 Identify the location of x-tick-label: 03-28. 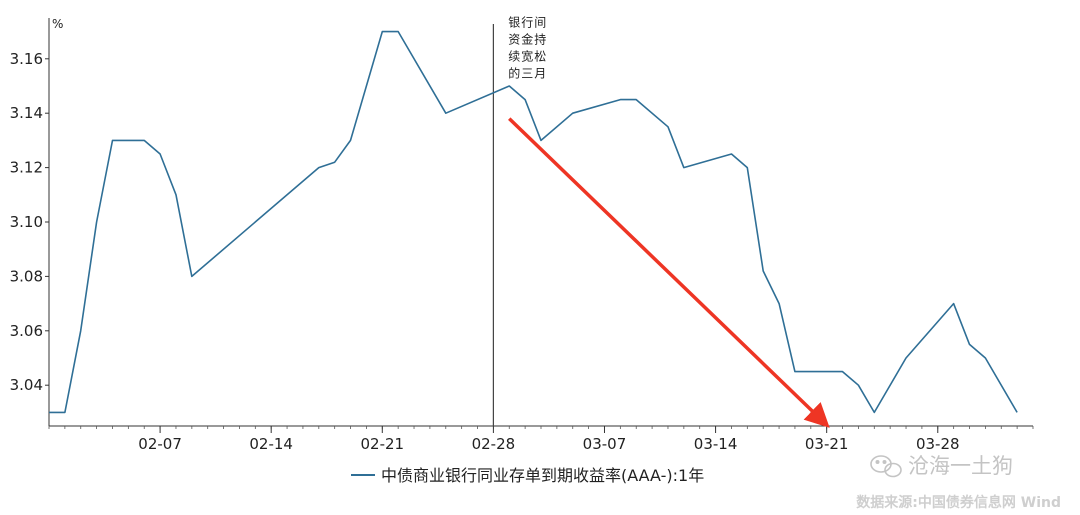
(938, 444).